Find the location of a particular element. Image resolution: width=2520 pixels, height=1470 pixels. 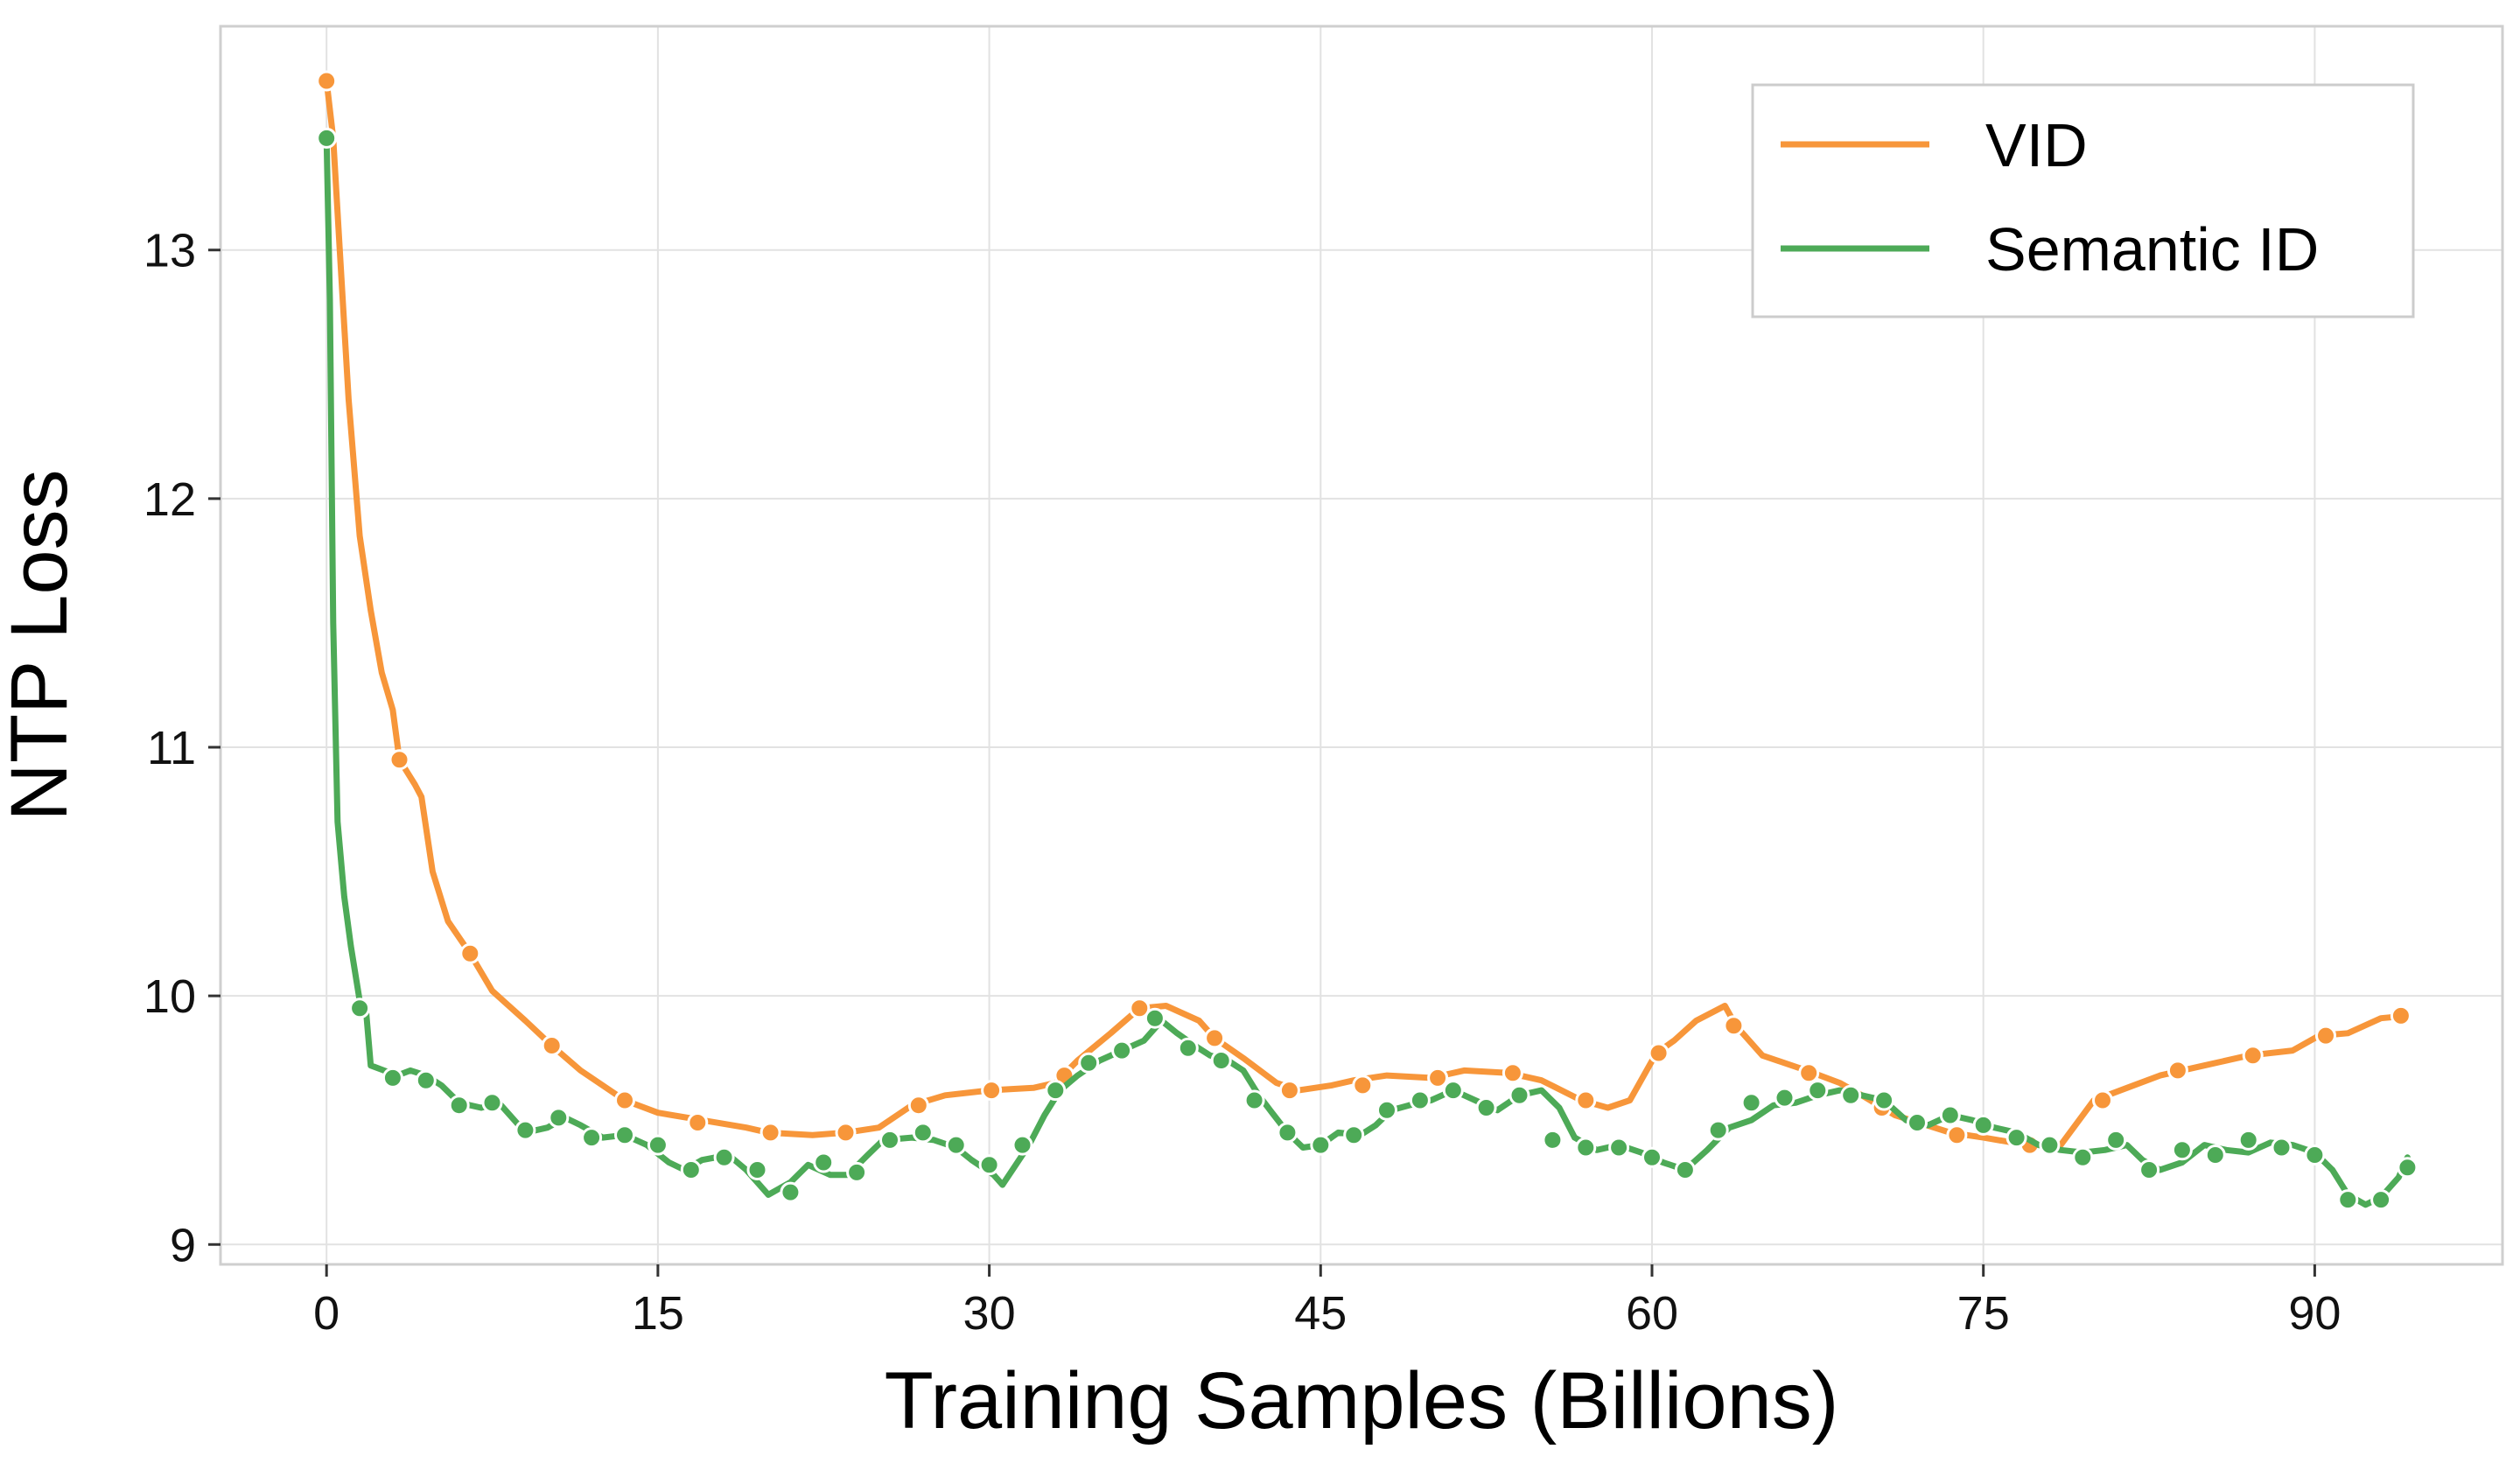

legend-label-semantic-id: Semantic ID is located at coordinates (2152, 249).